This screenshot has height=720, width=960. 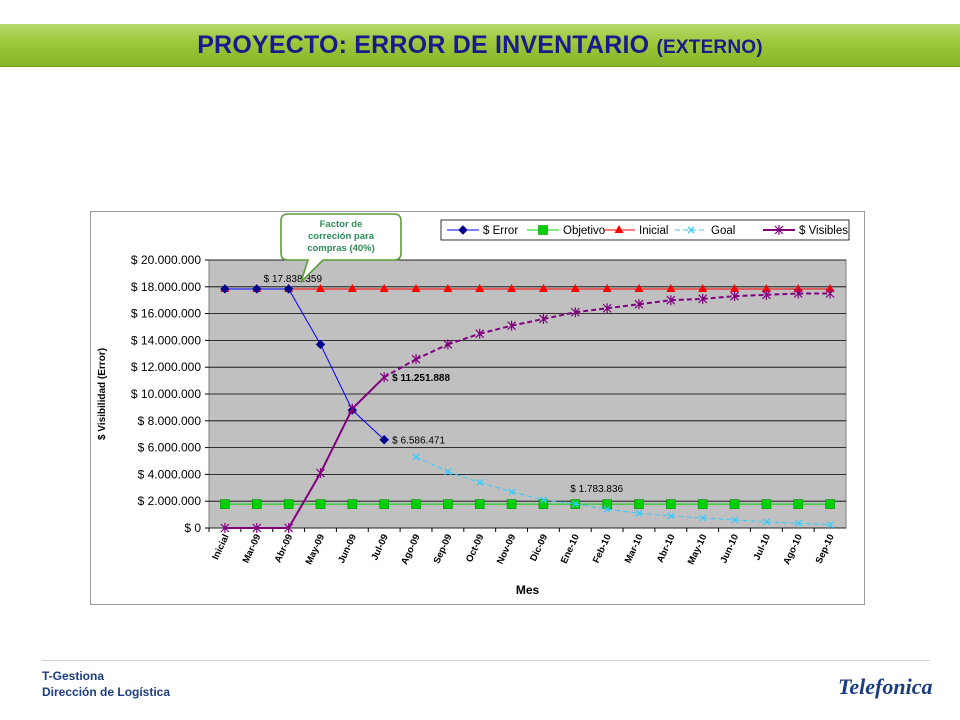 I want to click on callout-text: compras (40%), so click(x=341, y=248).